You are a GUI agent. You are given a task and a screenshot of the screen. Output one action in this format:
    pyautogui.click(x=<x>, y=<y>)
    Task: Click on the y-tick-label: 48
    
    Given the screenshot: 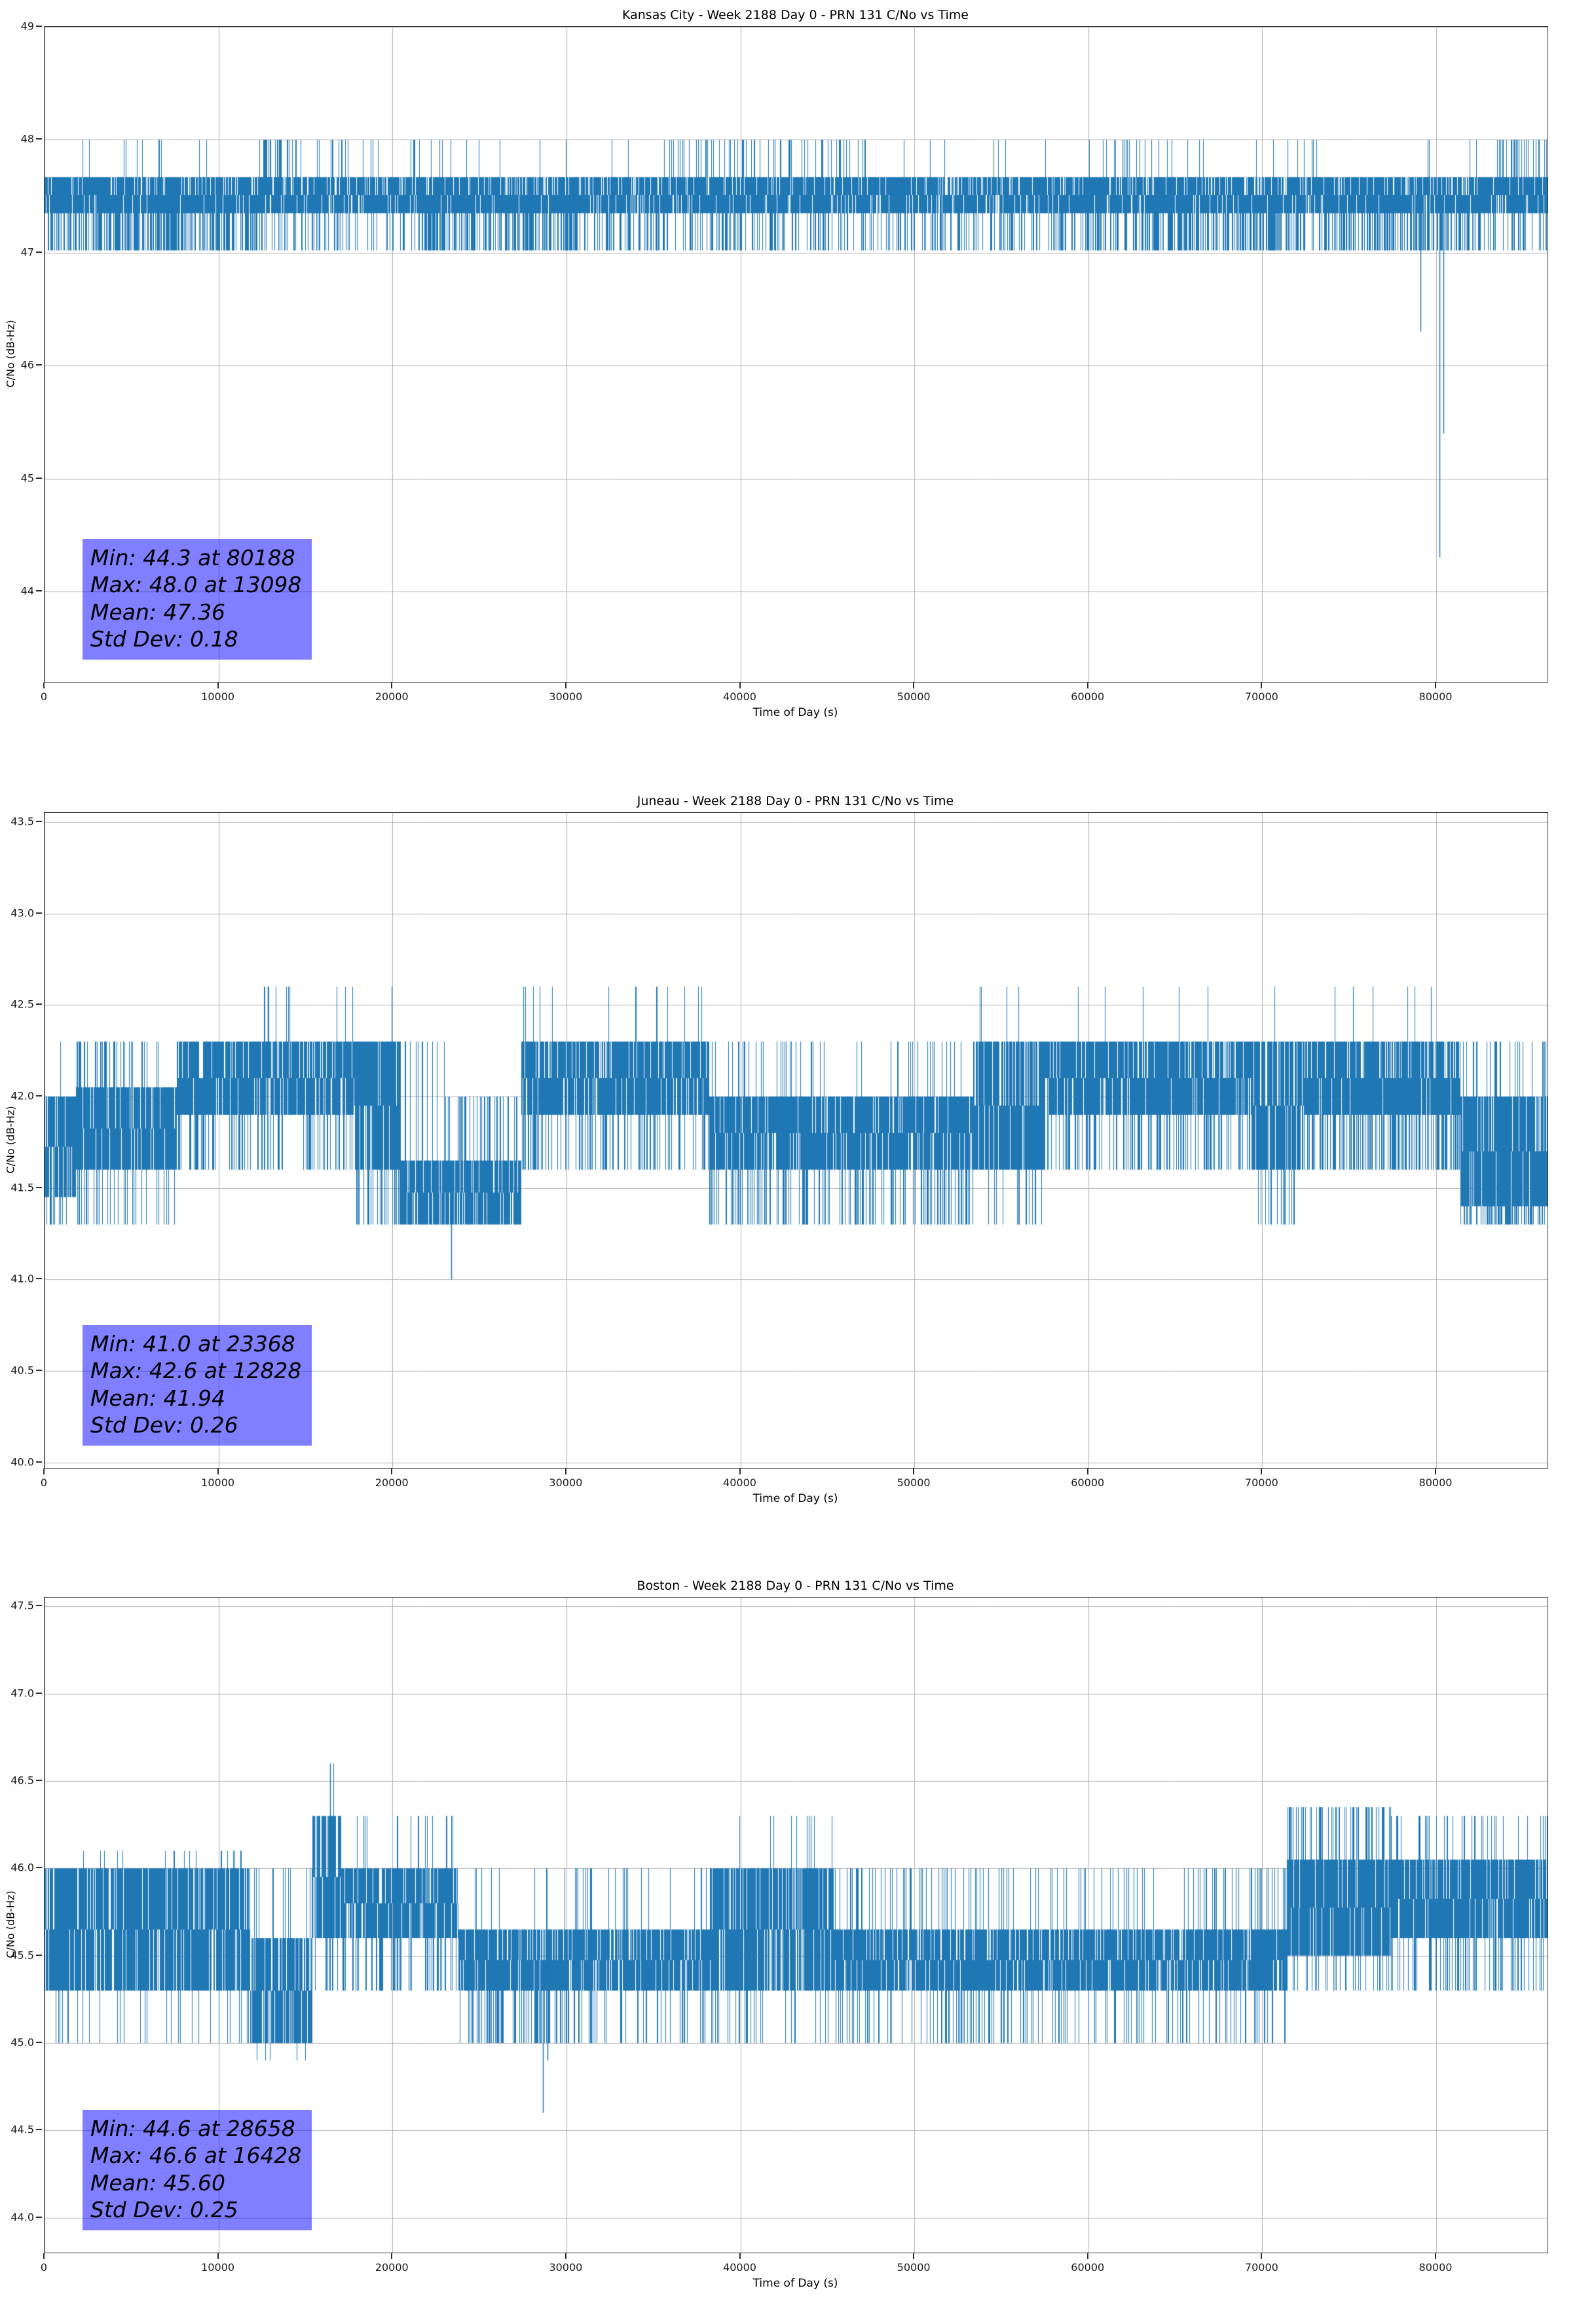 What is the action you would take?
    pyautogui.click(x=27, y=138)
    